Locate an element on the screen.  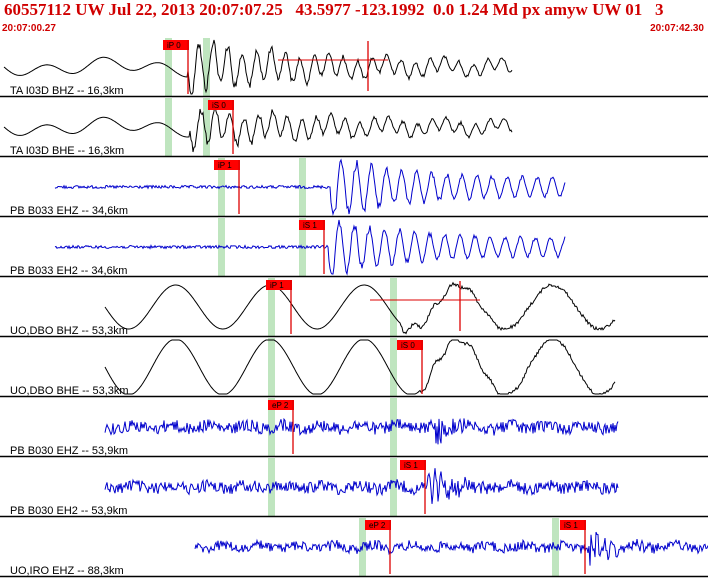
time-start: 20:07:00.27 is located at coordinates (29, 28).